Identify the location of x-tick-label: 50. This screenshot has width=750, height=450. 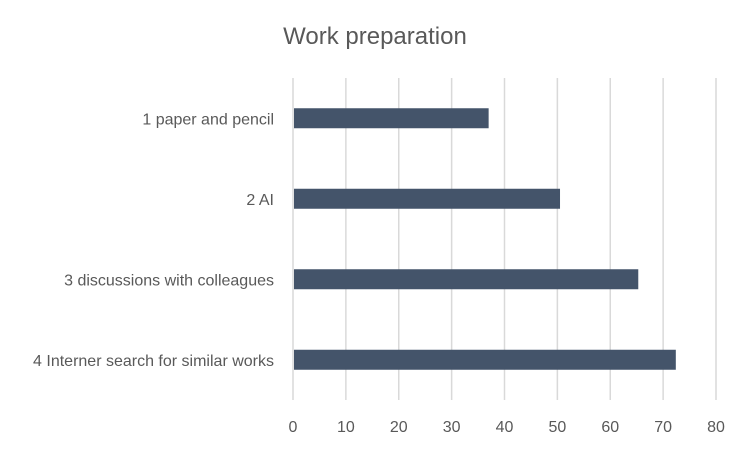
(557, 427).